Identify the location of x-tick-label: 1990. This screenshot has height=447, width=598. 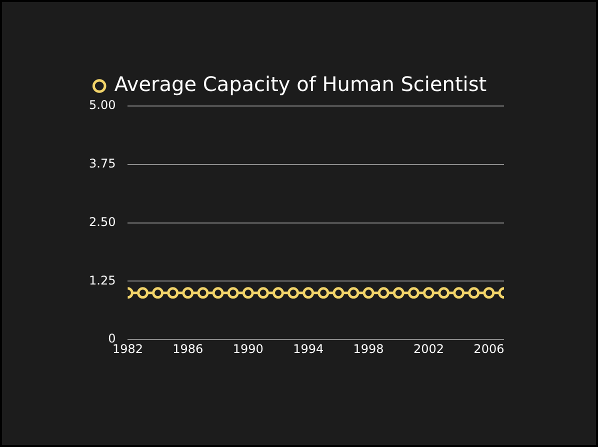
(248, 349).